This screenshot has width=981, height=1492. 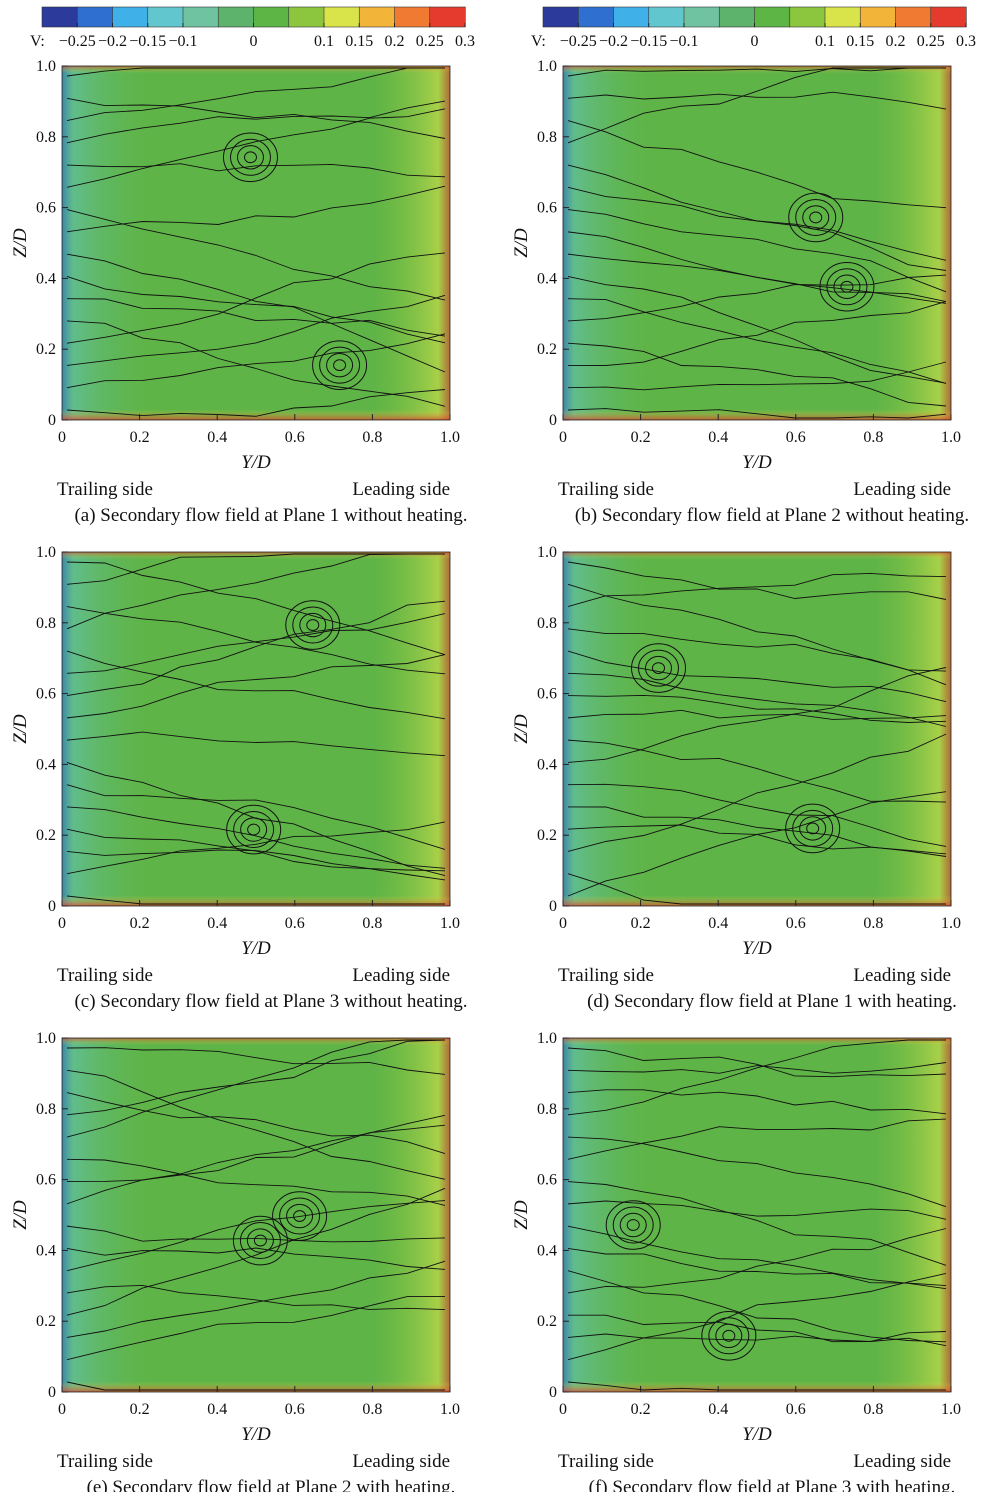 What do you see at coordinates (77, 41) in the screenshot?
I see `colorbar-tick-label: −0.25` at bounding box center [77, 41].